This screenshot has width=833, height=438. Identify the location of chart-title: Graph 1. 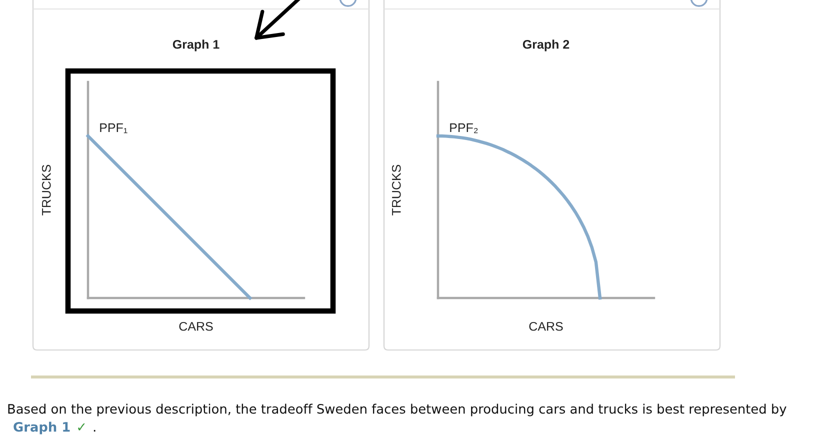
(196, 46).